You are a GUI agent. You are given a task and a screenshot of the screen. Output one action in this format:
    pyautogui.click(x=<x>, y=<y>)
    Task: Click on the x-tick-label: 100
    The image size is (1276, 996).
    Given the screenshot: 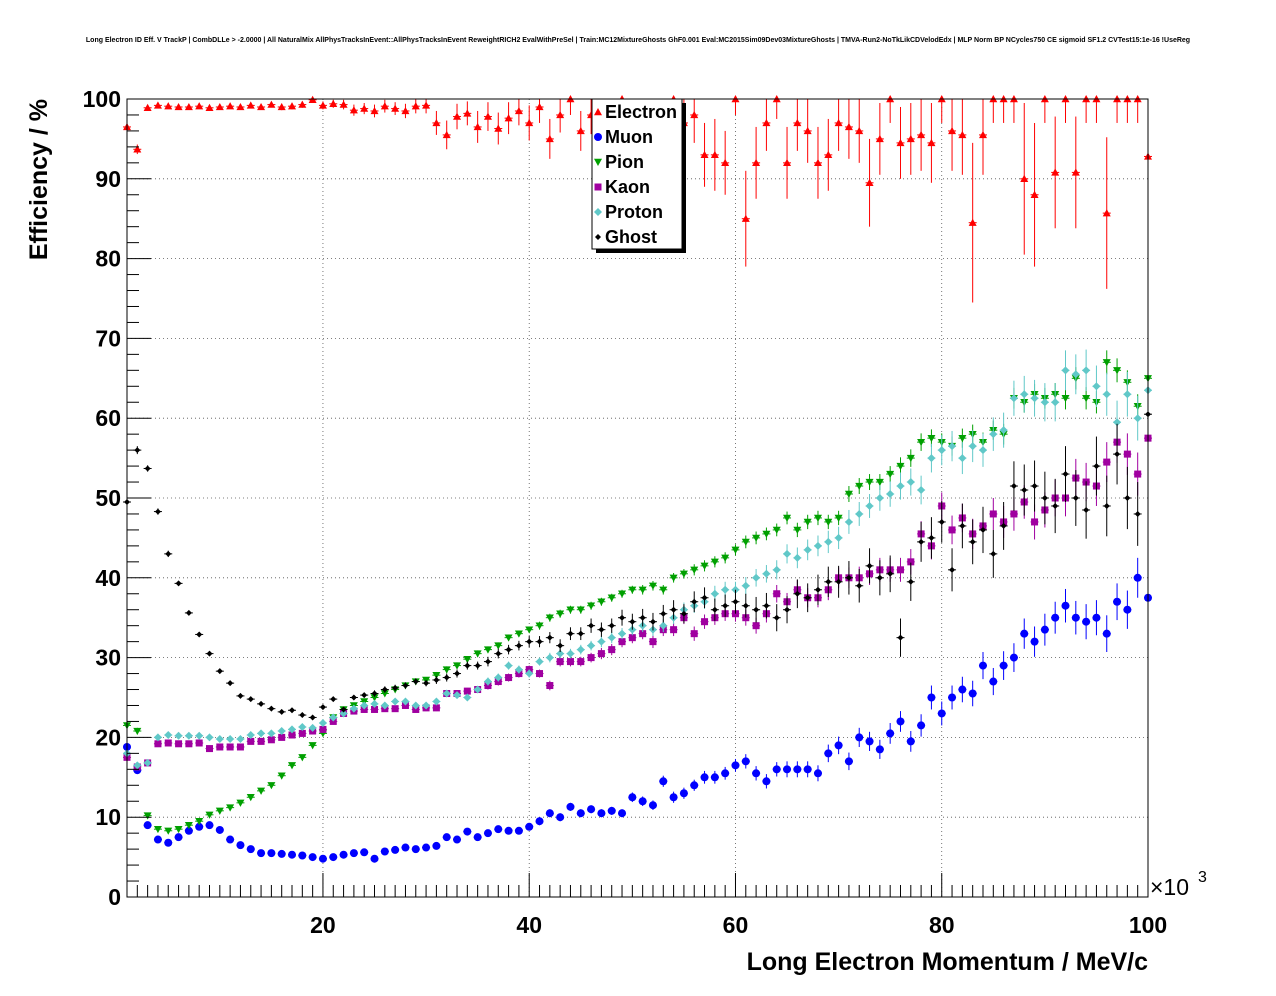 What is the action you would take?
    pyautogui.click(x=1148, y=925)
    